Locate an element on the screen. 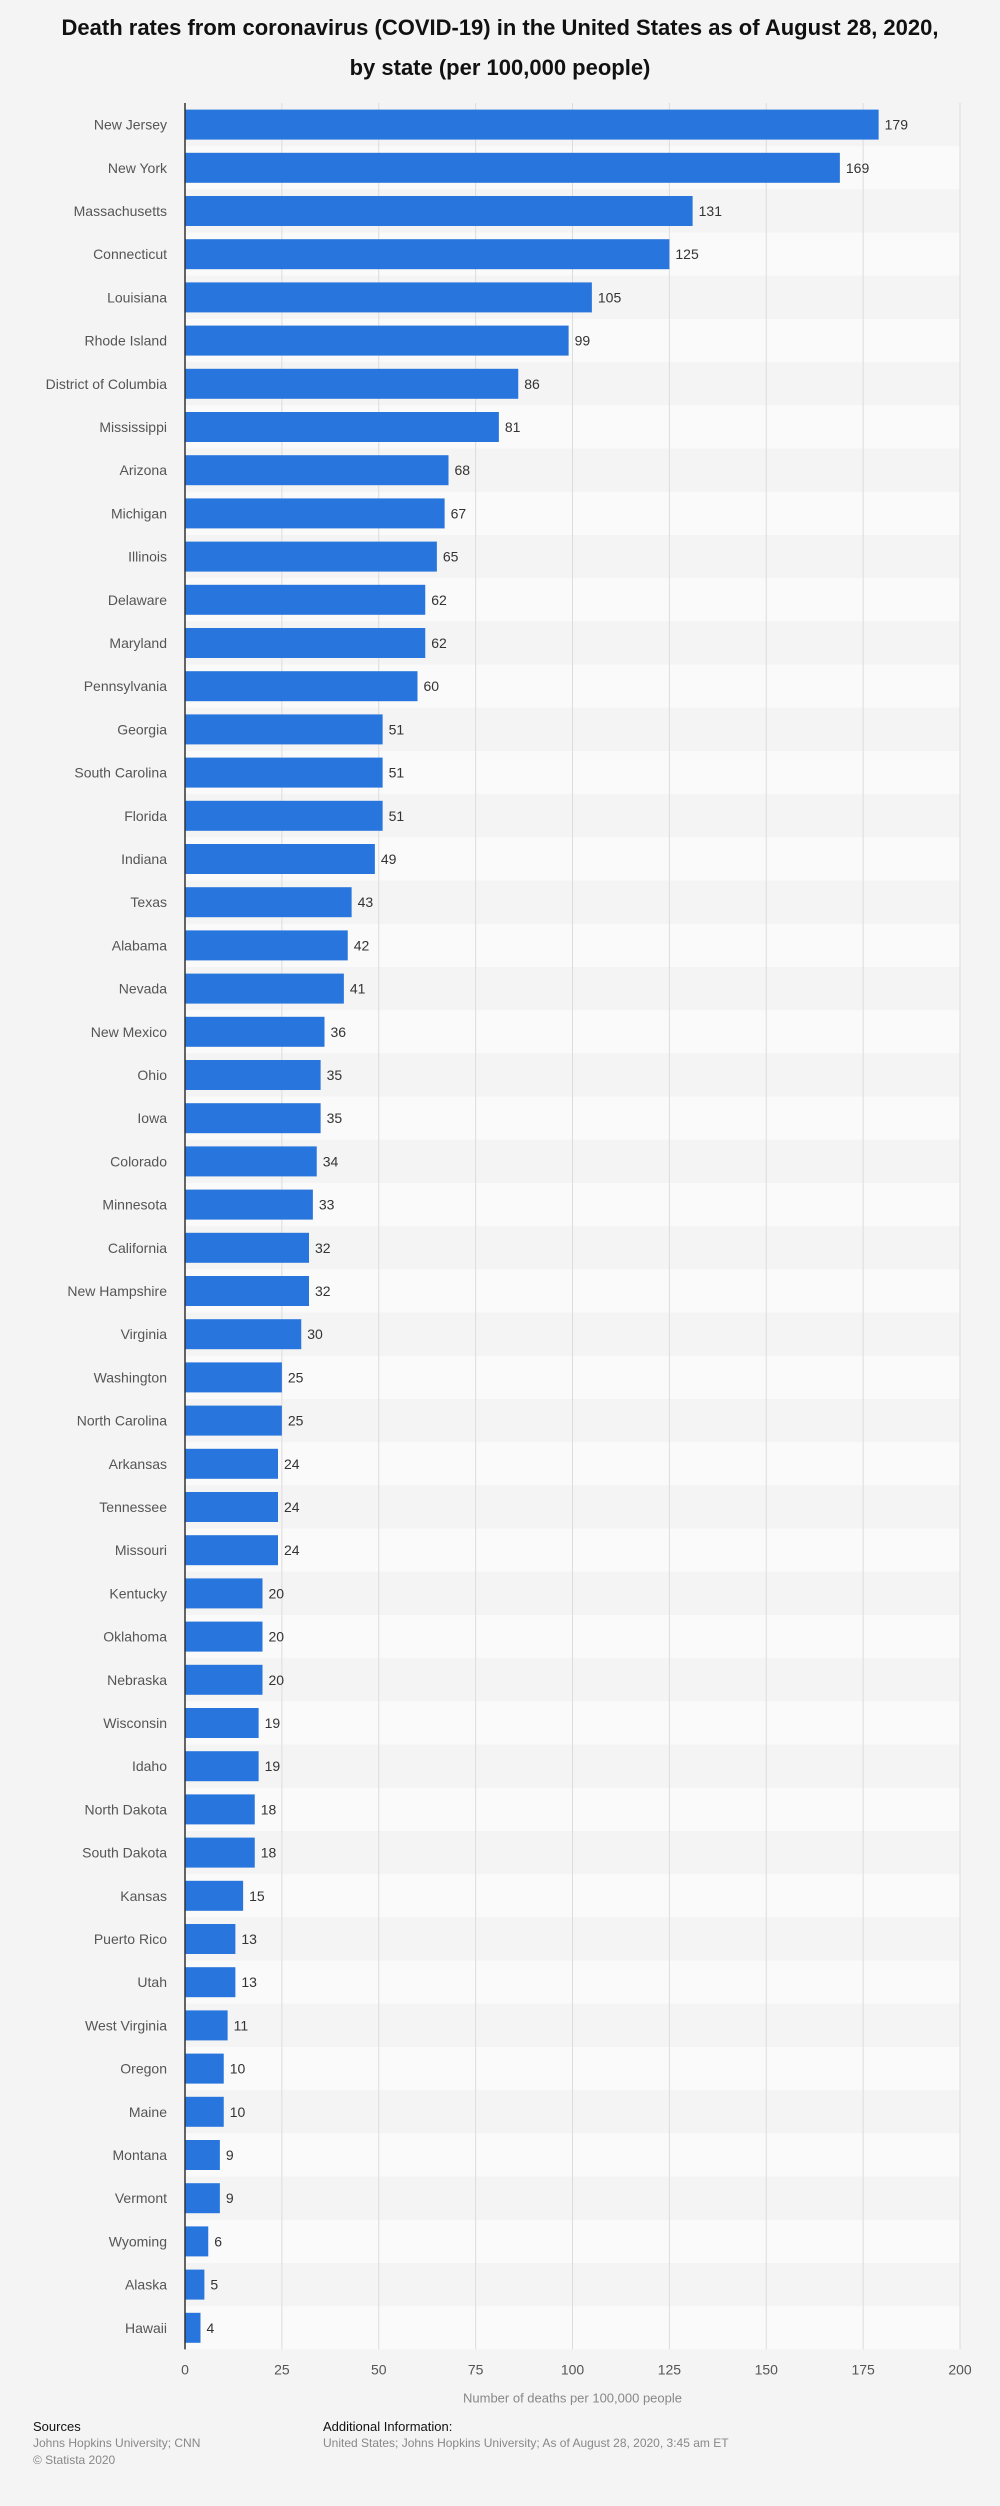  category-label: Florida is located at coordinates (145, 816).